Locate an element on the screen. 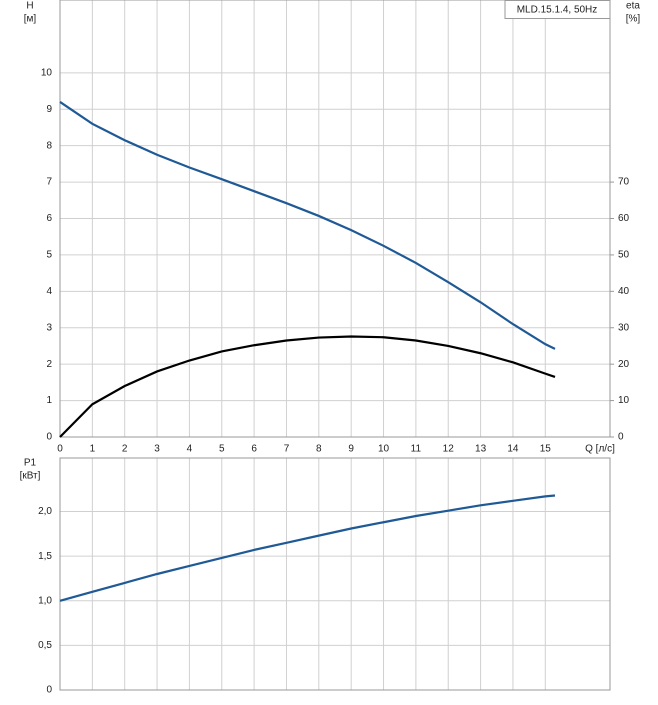 The height and width of the screenshot is (705, 658). y-tick-label: 4 is located at coordinates (49, 291).